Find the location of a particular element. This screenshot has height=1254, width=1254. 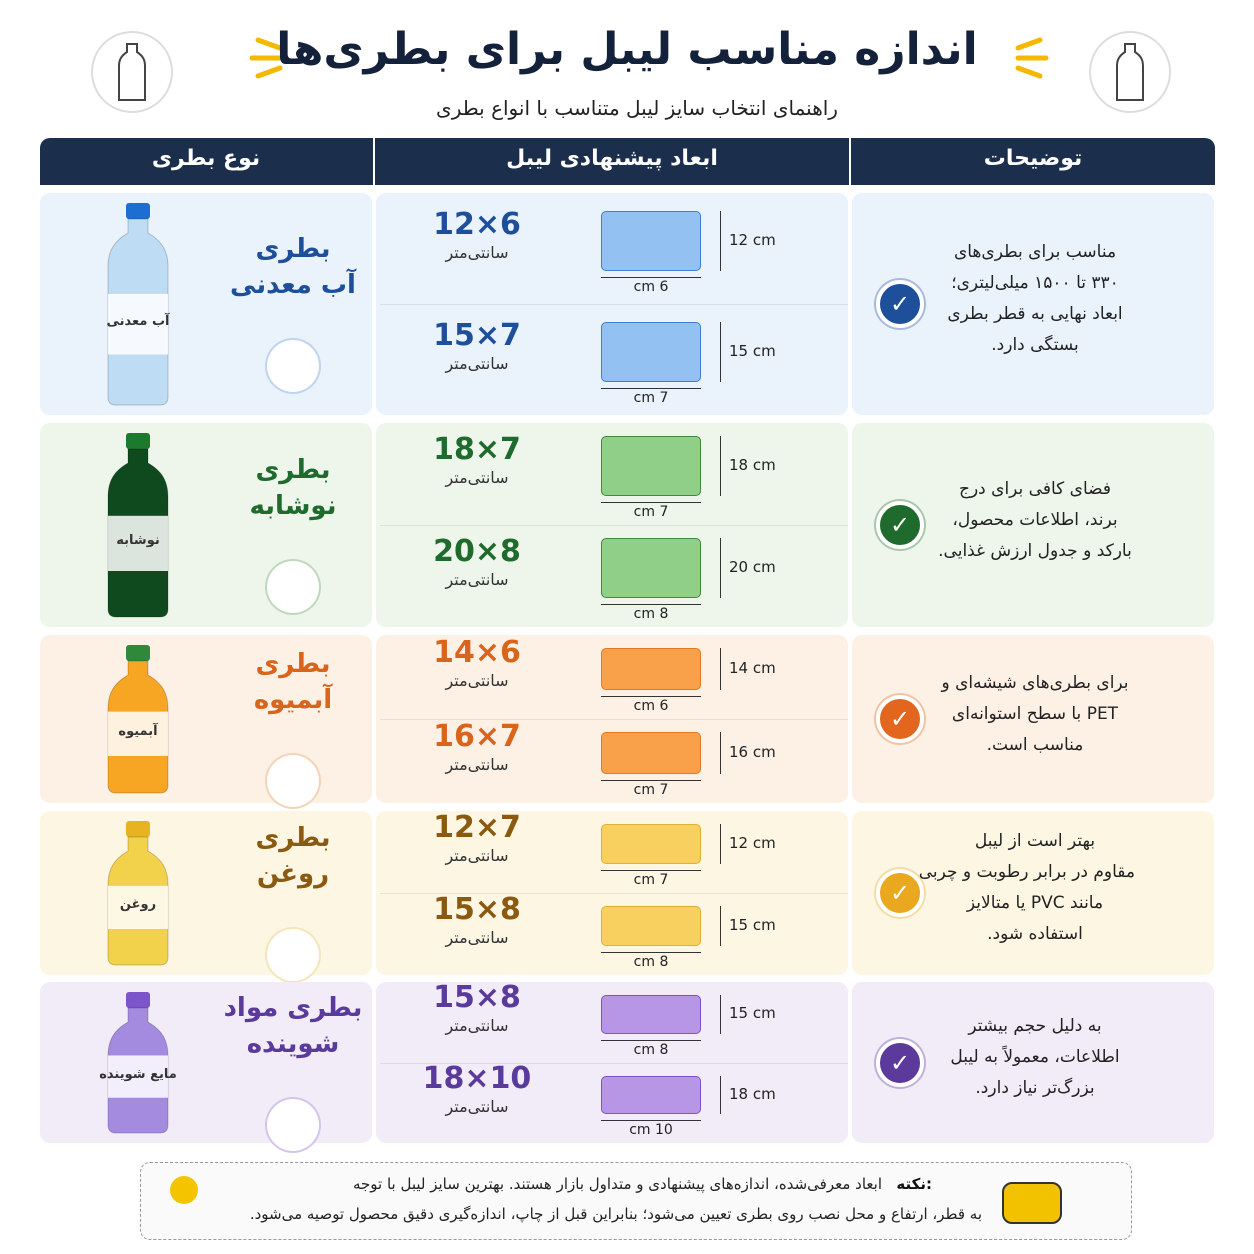

description: برند، اطلاعات محصول، is located at coordinates (1035, 519).